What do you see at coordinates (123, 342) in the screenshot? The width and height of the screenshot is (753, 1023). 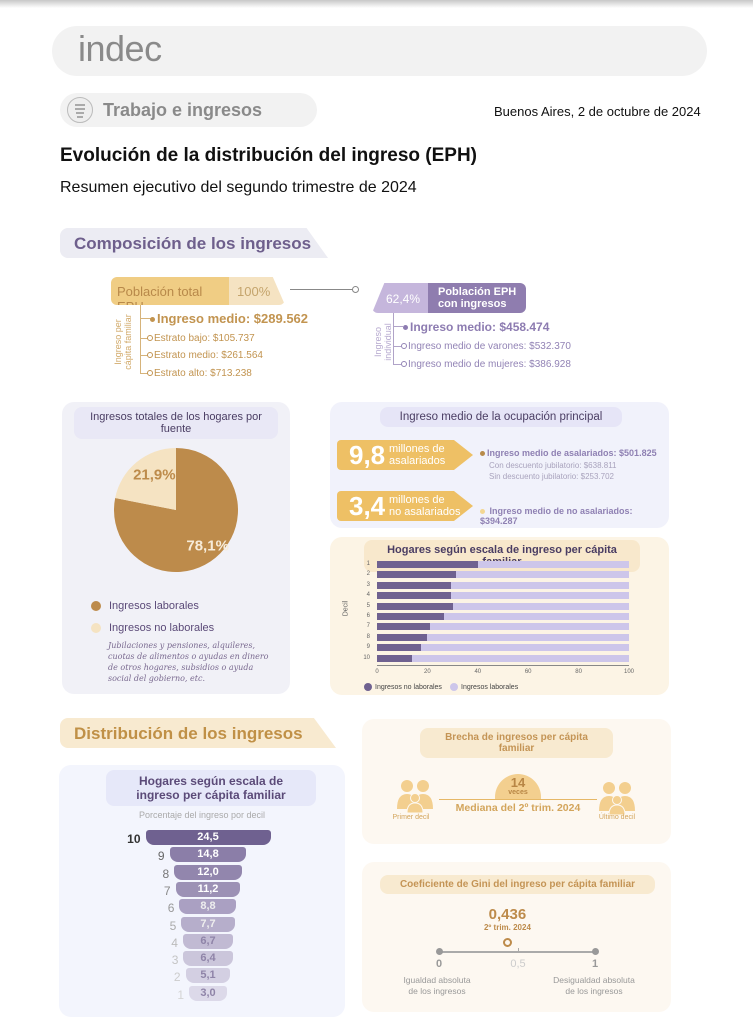 I see `per-capita-axis-label: Ingreso per cápita familiar` at bounding box center [123, 342].